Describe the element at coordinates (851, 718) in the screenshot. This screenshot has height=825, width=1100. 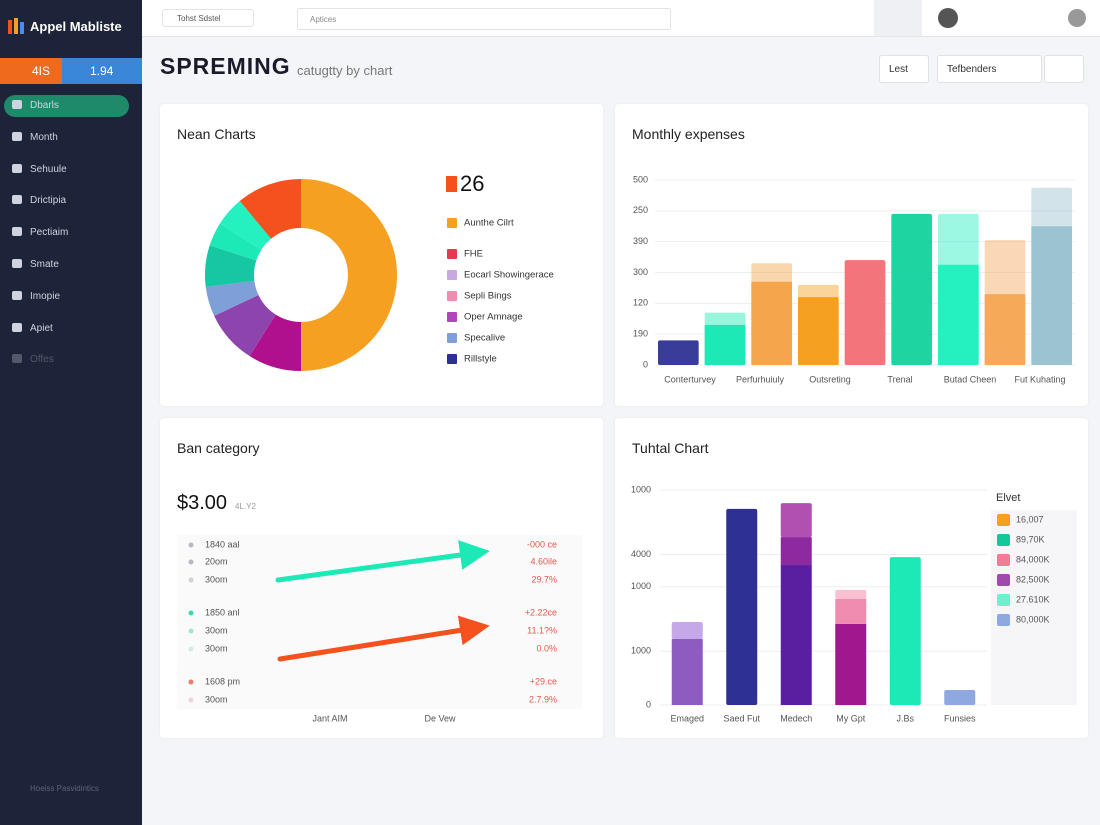
I see `x-tick-label: My Gpt` at that location.